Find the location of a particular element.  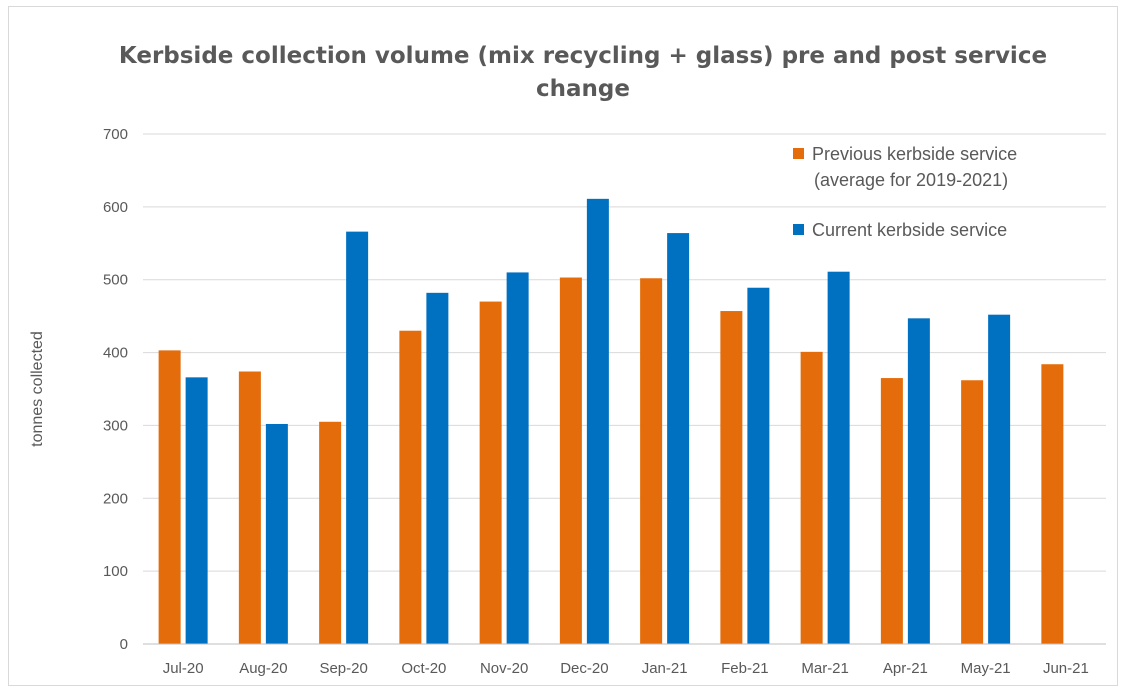

y-axis-label: tonnes collected is located at coordinates (37, 389).